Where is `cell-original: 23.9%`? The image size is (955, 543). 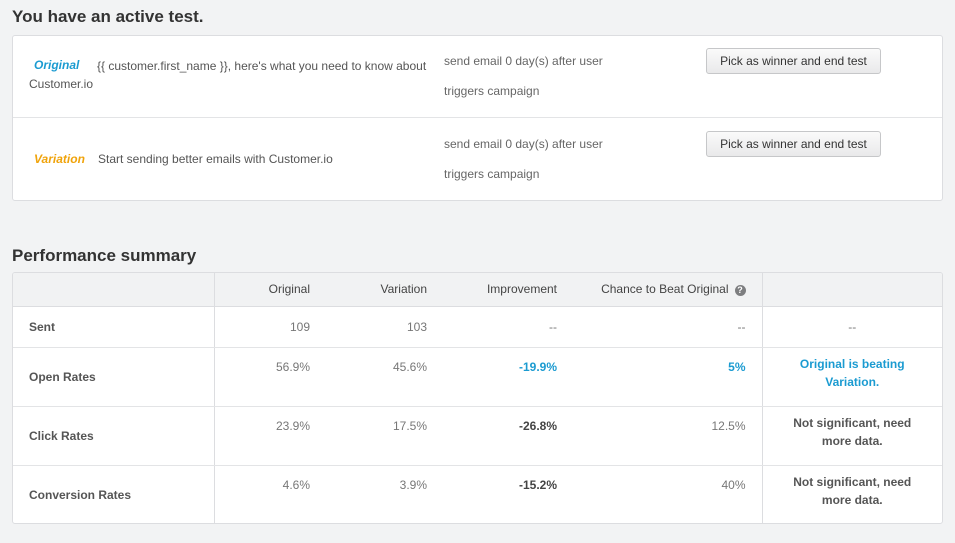
cell-original: 23.9% is located at coordinates (270, 436).